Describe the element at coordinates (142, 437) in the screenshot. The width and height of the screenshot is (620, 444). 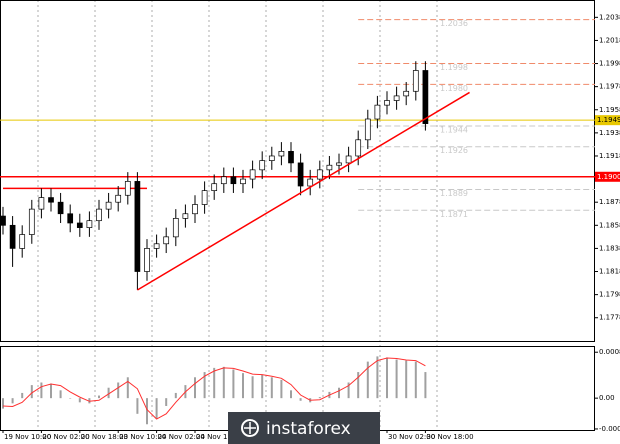
I see `x-tick-label: 23 Nov 10:00` at that location.